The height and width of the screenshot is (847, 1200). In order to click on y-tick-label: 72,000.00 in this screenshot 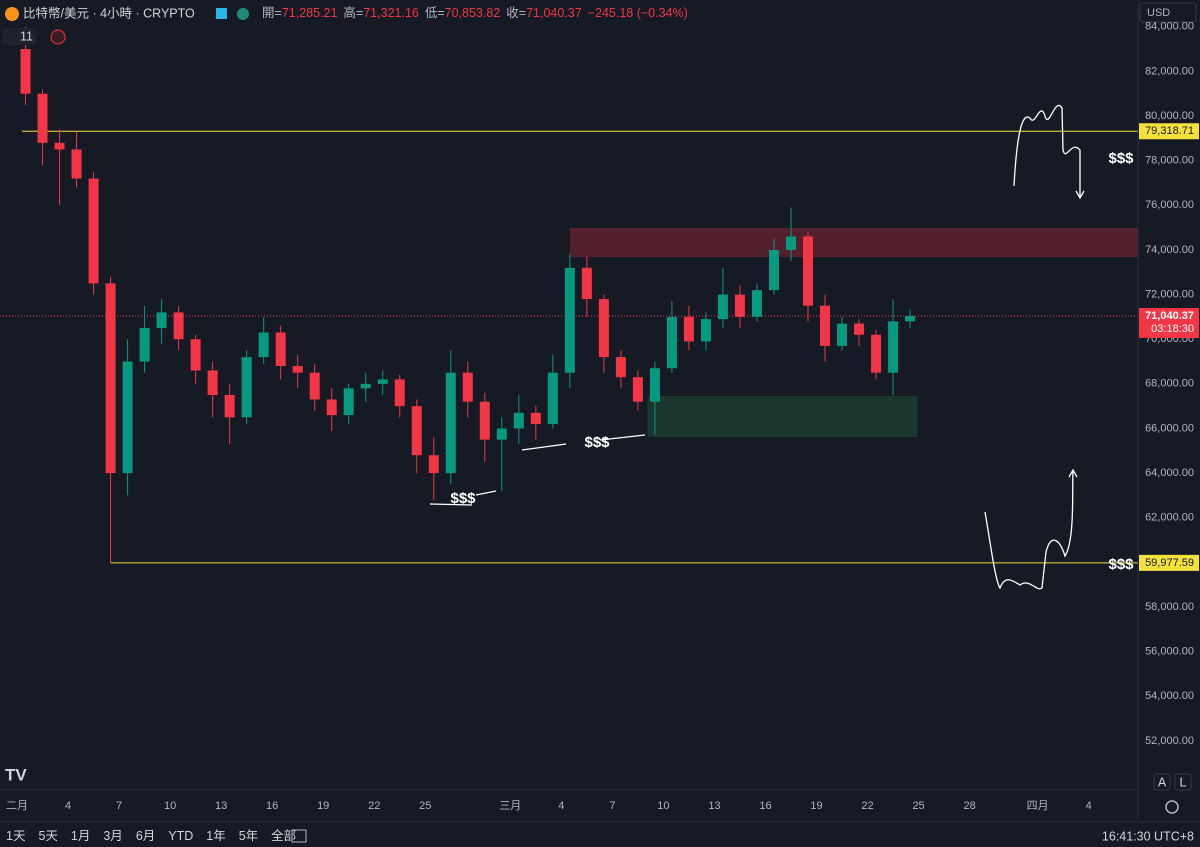, I will do `click(1169, 294)`.